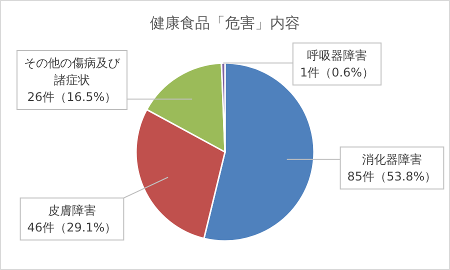 Image resolution: width=450 pixels, height=270 pixels. What do you see at coordinates (392, 159) in the screenshot?
I see `slice-label: 消化器障害` at bounding box center [392, 159].